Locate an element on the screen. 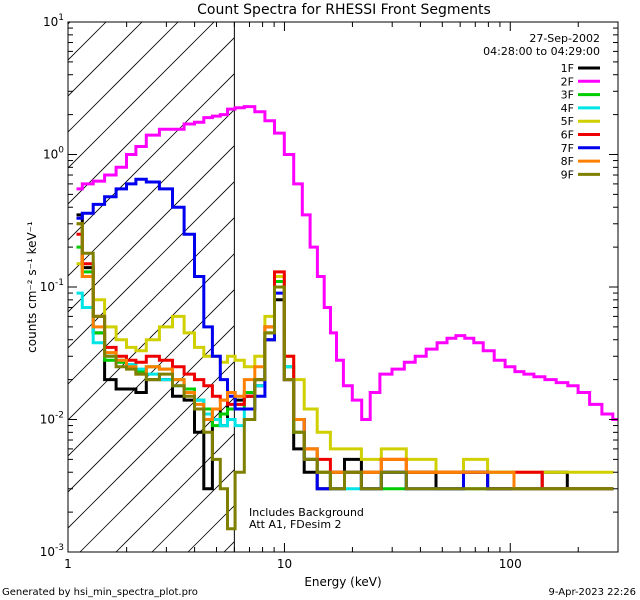  x-tick-label: 100 is located at coordinates (510, 564).